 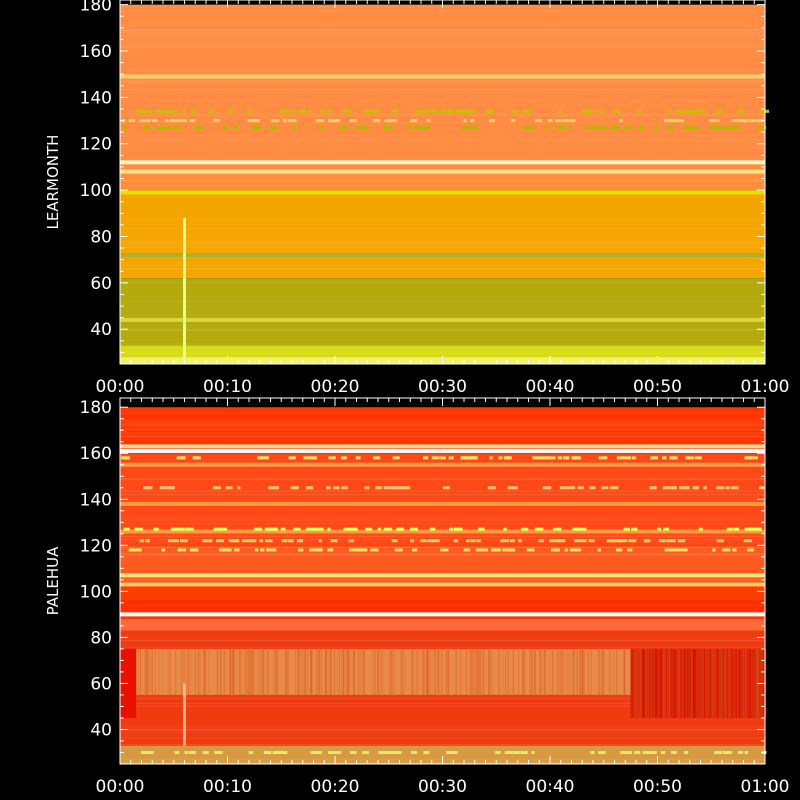 What do you see at coordinates (128, 683) in the screenshot?
I see `spectrum-patch` at bounding box center [128, 683].